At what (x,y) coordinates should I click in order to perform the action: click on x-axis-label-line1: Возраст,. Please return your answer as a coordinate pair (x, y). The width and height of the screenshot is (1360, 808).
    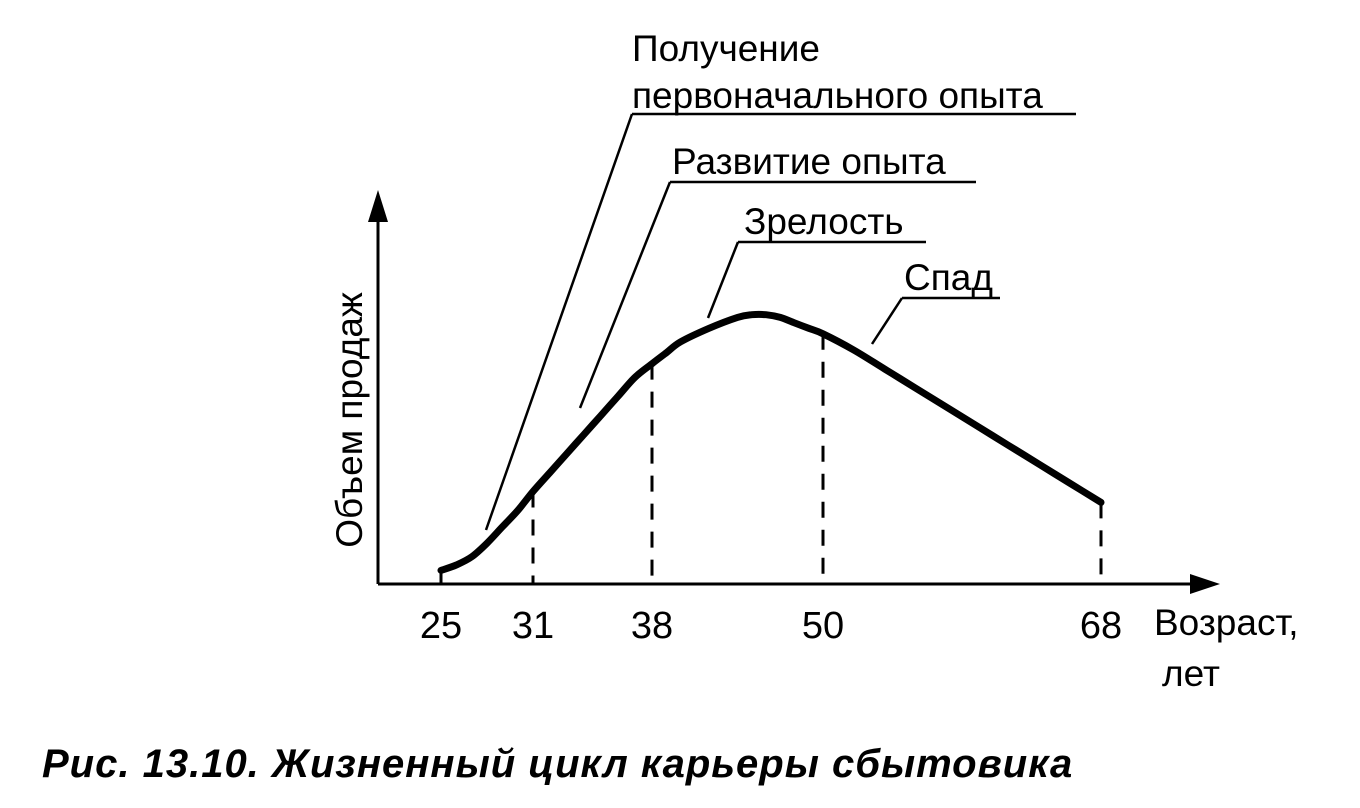
    Looking at the image, I should click on (1226, 622).